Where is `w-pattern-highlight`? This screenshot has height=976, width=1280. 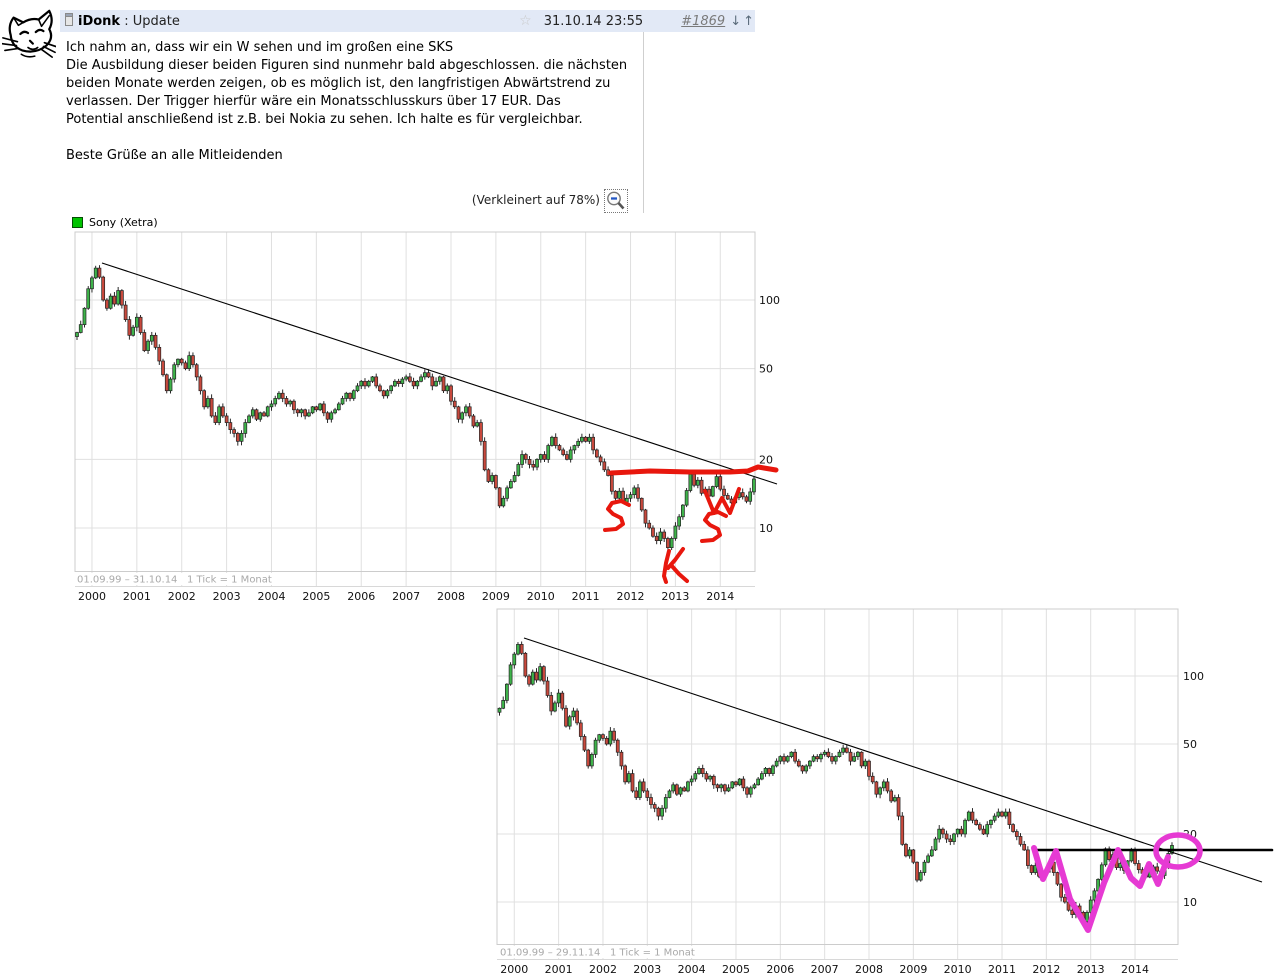 w-pattern-highlight is located at coordinates (1101, 889).